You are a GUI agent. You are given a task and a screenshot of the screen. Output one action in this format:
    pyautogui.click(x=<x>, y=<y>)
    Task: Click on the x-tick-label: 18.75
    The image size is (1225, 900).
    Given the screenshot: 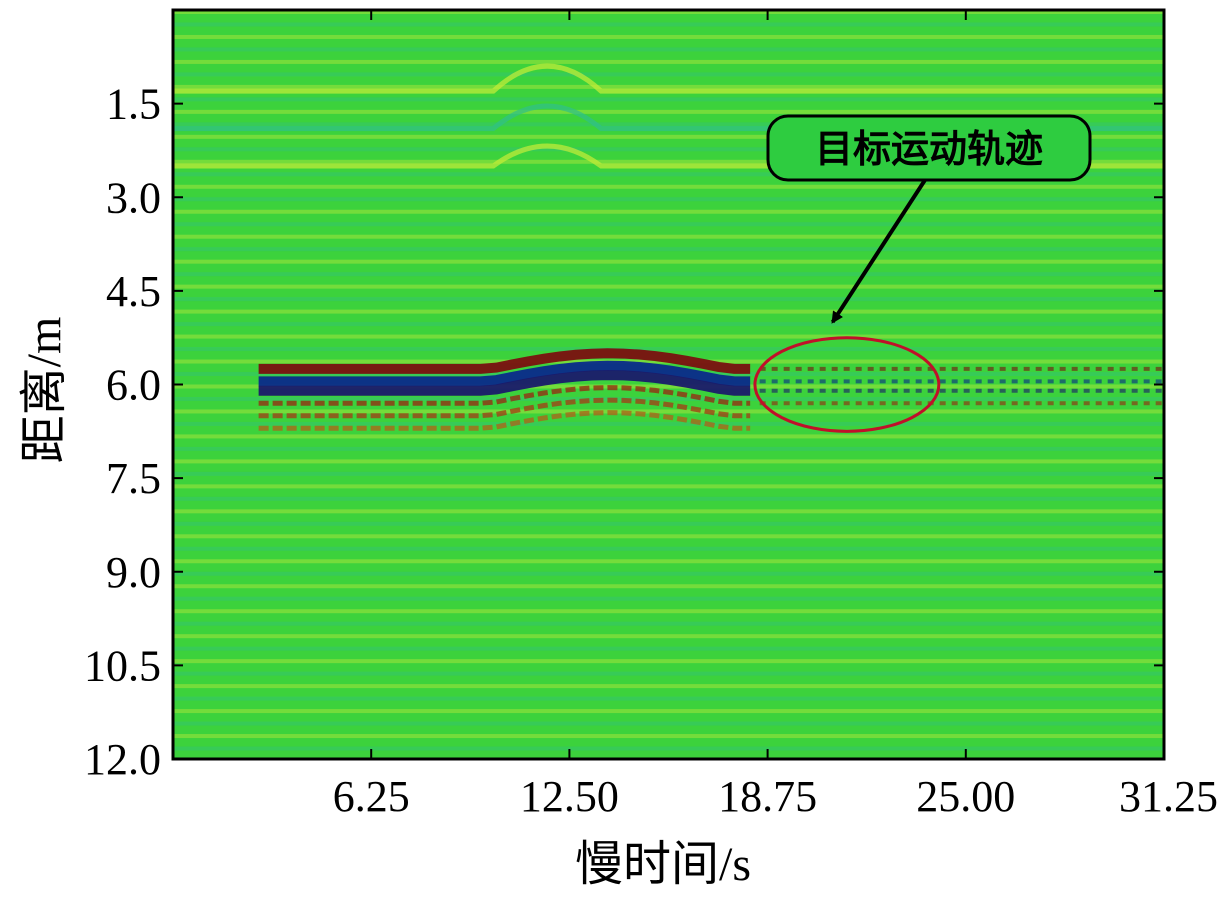 What is the action you would take?
    pyautogui.click(x=767, y=796)
    